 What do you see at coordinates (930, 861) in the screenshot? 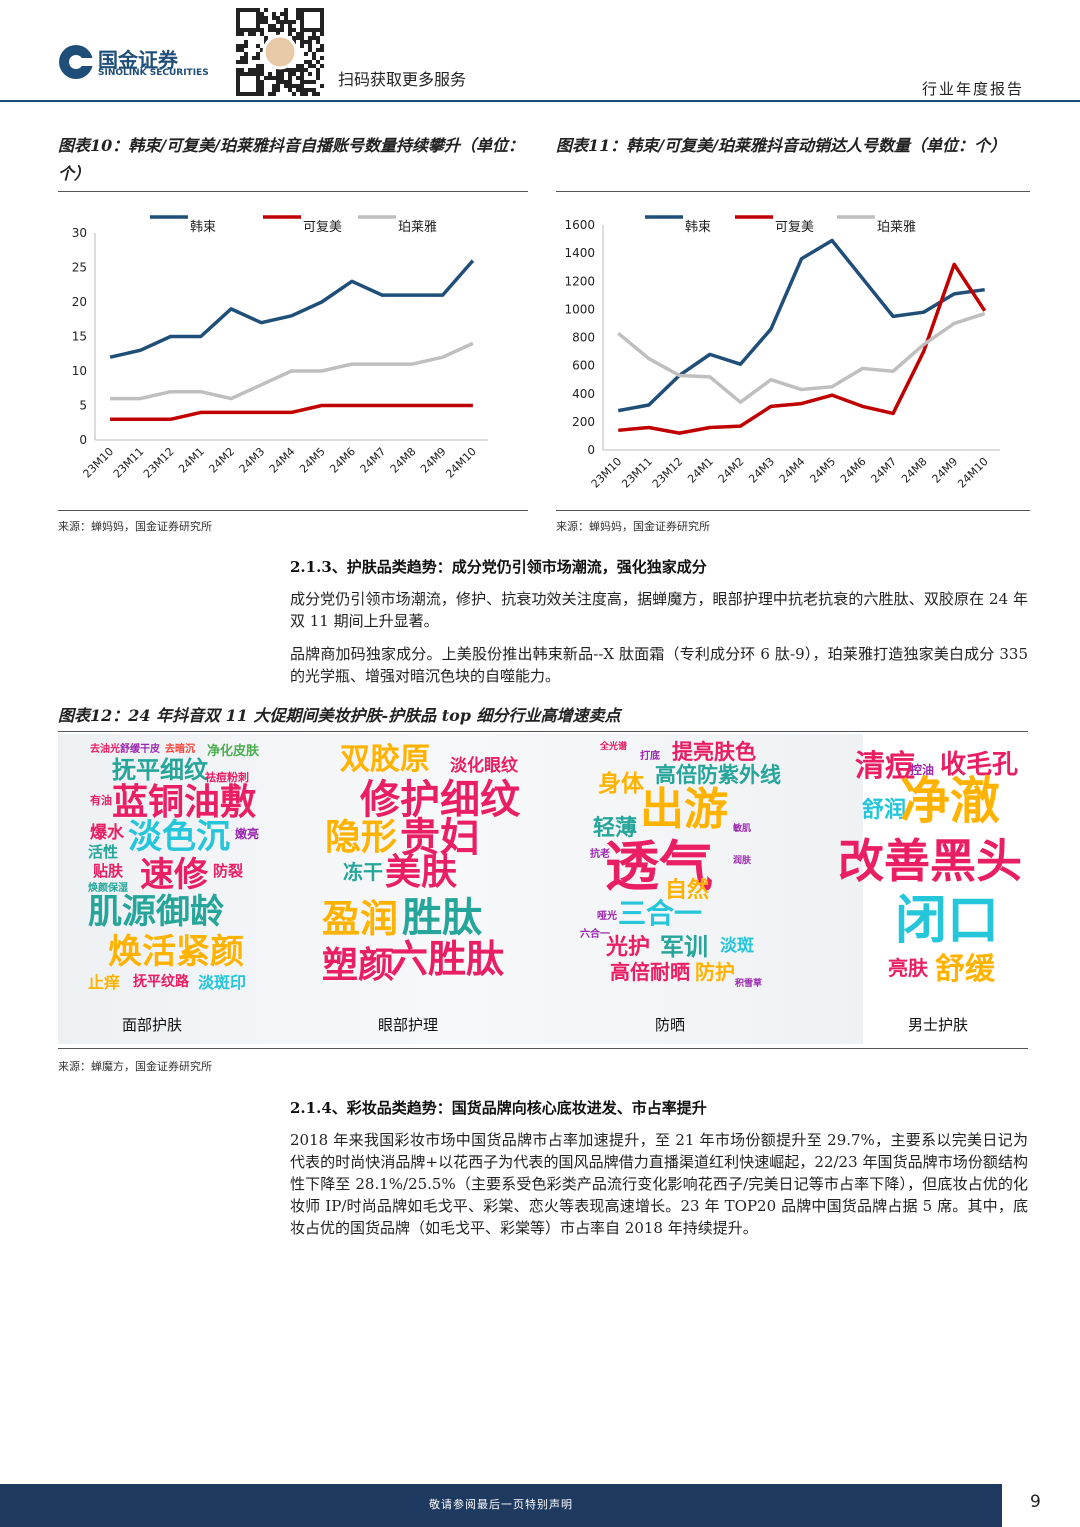
I see `cloud-word: 改善黑头` at bounding box center [930, 861].